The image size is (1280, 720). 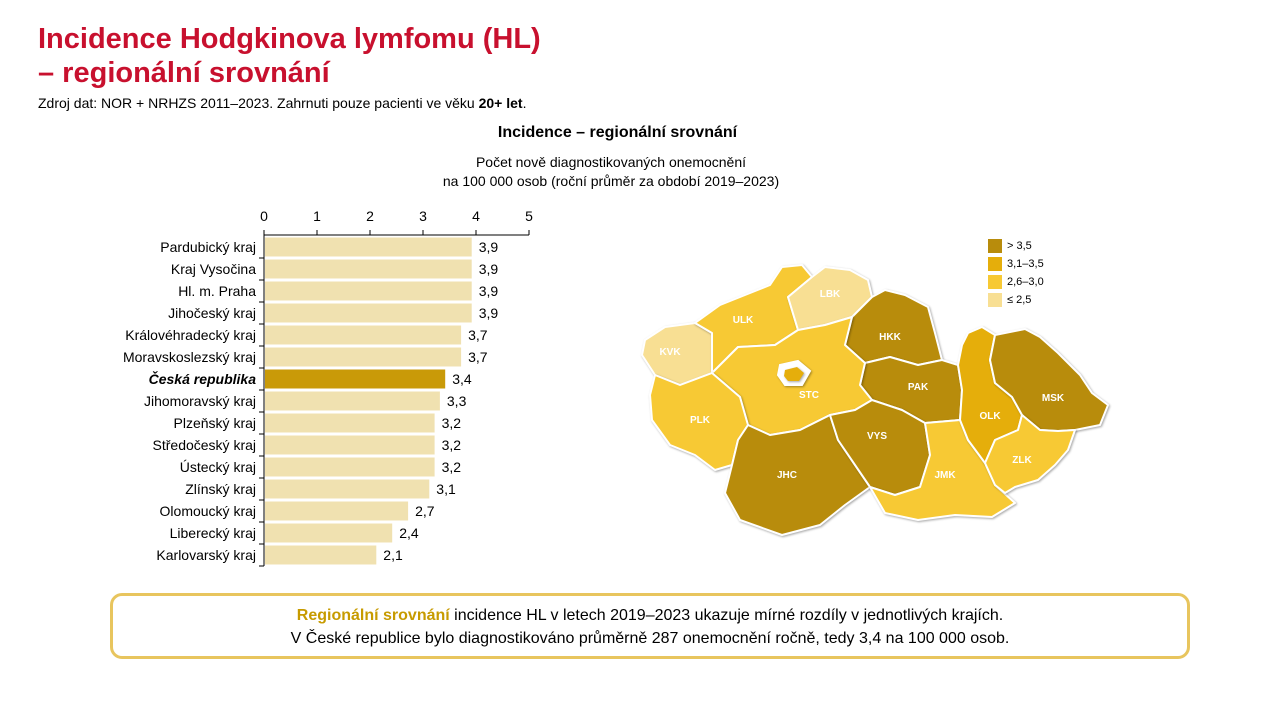 What do you see at coordinates (409, 533) in the screenshot?
I see `value-label: 2,4` at bounding box center [409, 533].